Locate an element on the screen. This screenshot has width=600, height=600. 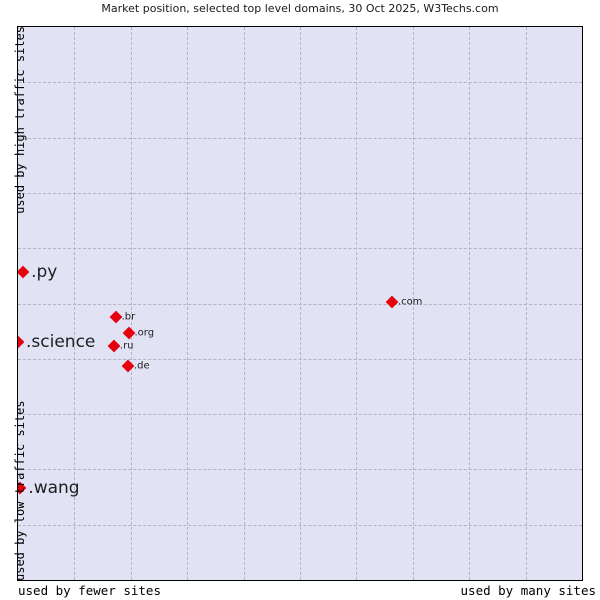
data-point-label: .br is located at coordinates (128, 317).